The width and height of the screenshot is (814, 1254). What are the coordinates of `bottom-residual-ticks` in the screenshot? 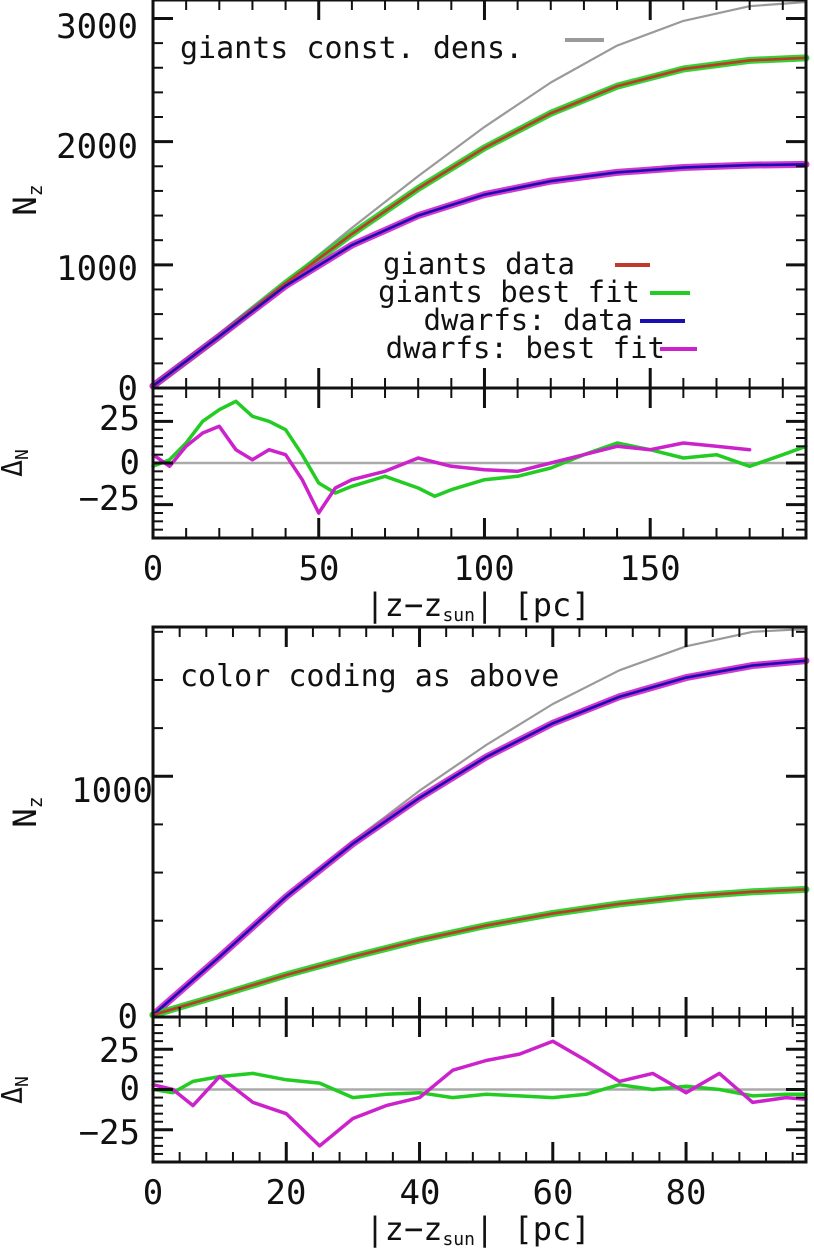 It's located at (478, 1089).